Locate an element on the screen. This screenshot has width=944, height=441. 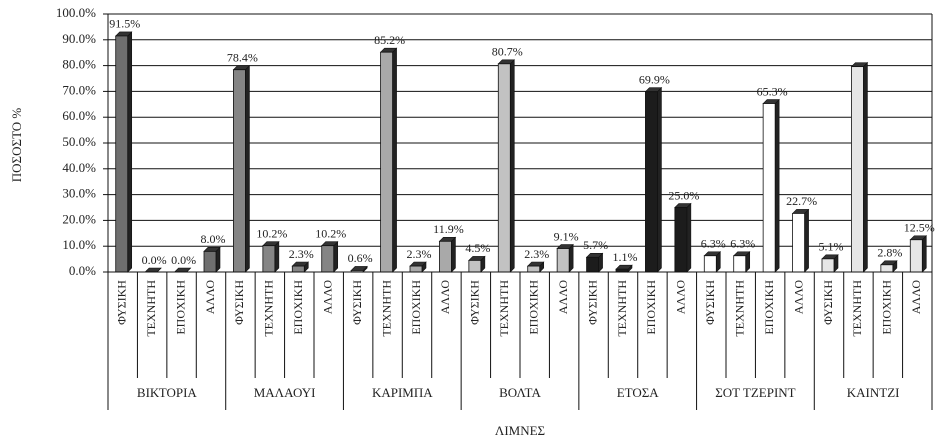
y-tick-label: 100.0% is located at coordinates (76, 12).